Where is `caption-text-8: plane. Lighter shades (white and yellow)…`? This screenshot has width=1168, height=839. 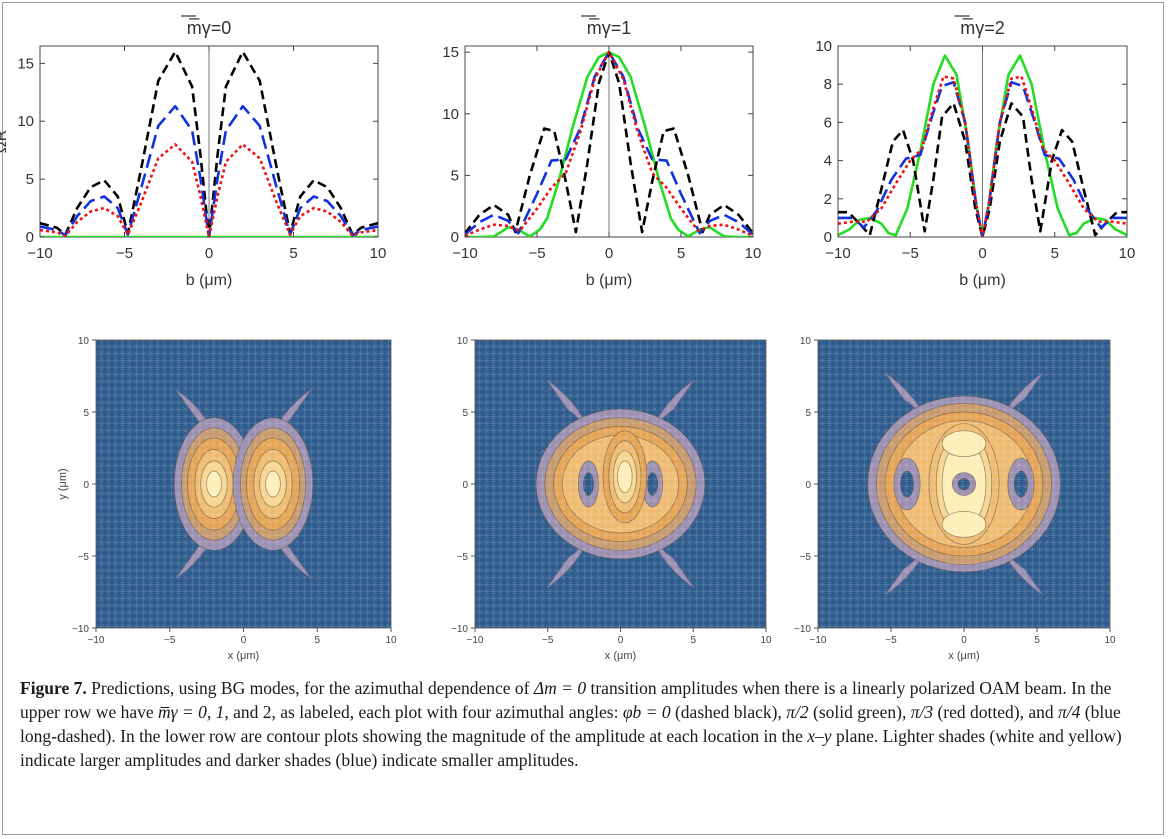 caption-text-8: plane. Lighter shades (white and yellow)… is located at coordinates (571, 748).